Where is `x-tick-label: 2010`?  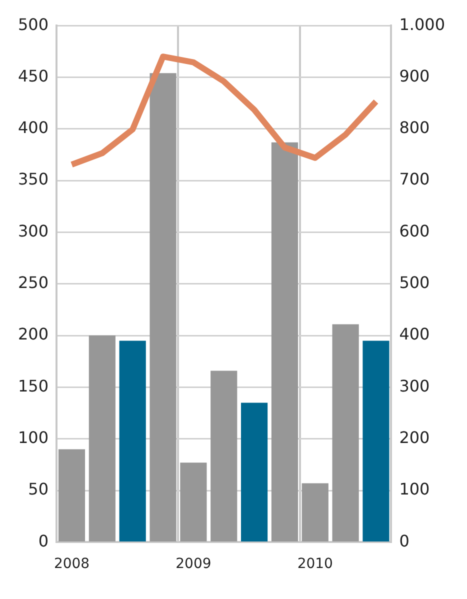
x-tick-label: 2010 is located at coordinates (315, 564).